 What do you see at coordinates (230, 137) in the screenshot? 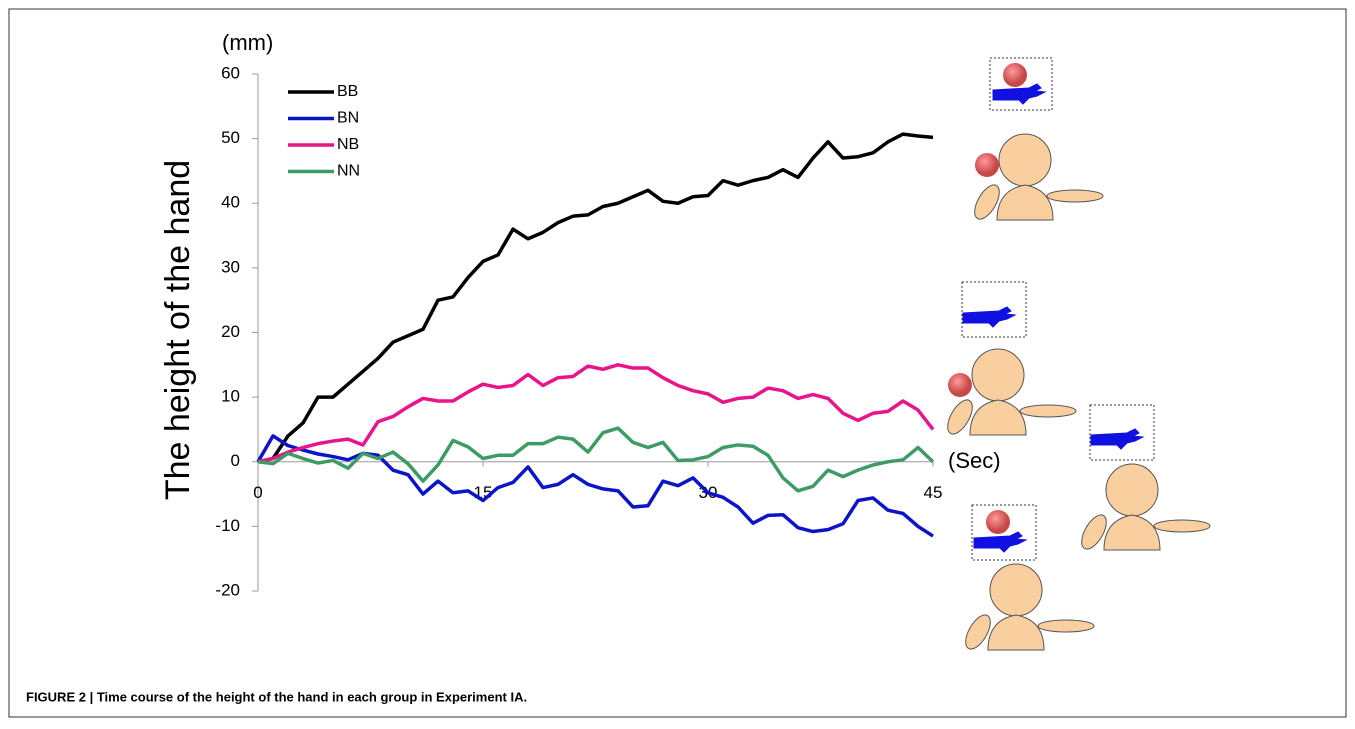
I see `y-tick-label: 50` at bounding box center [230, 137].